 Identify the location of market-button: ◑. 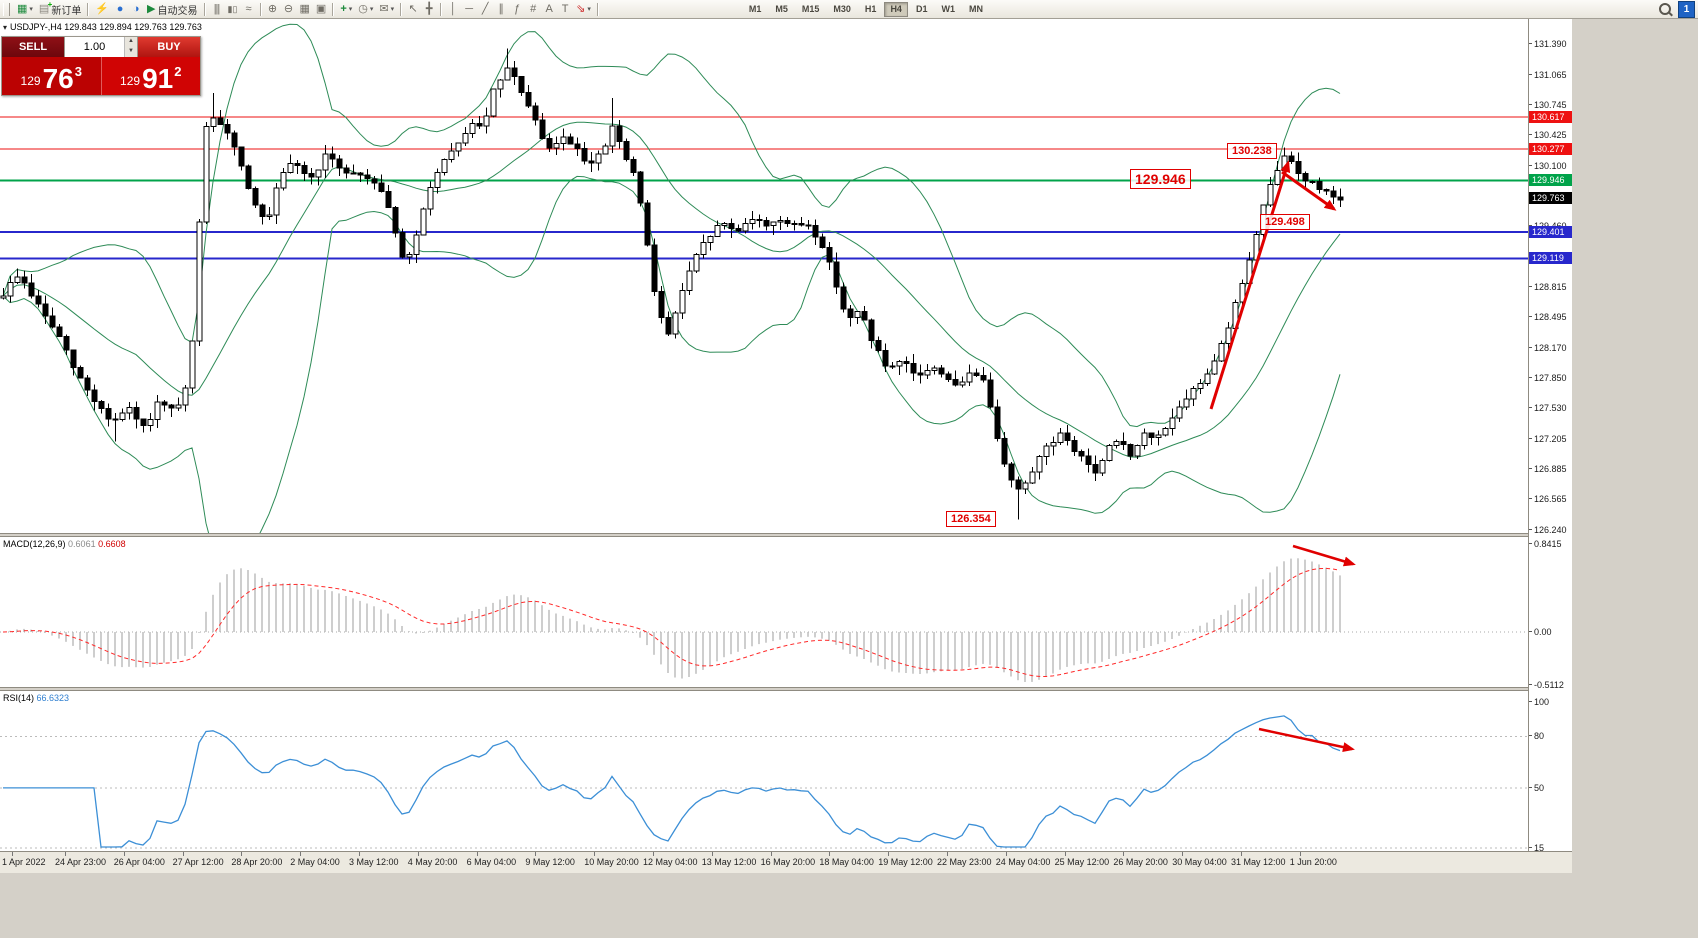
(136, 9).